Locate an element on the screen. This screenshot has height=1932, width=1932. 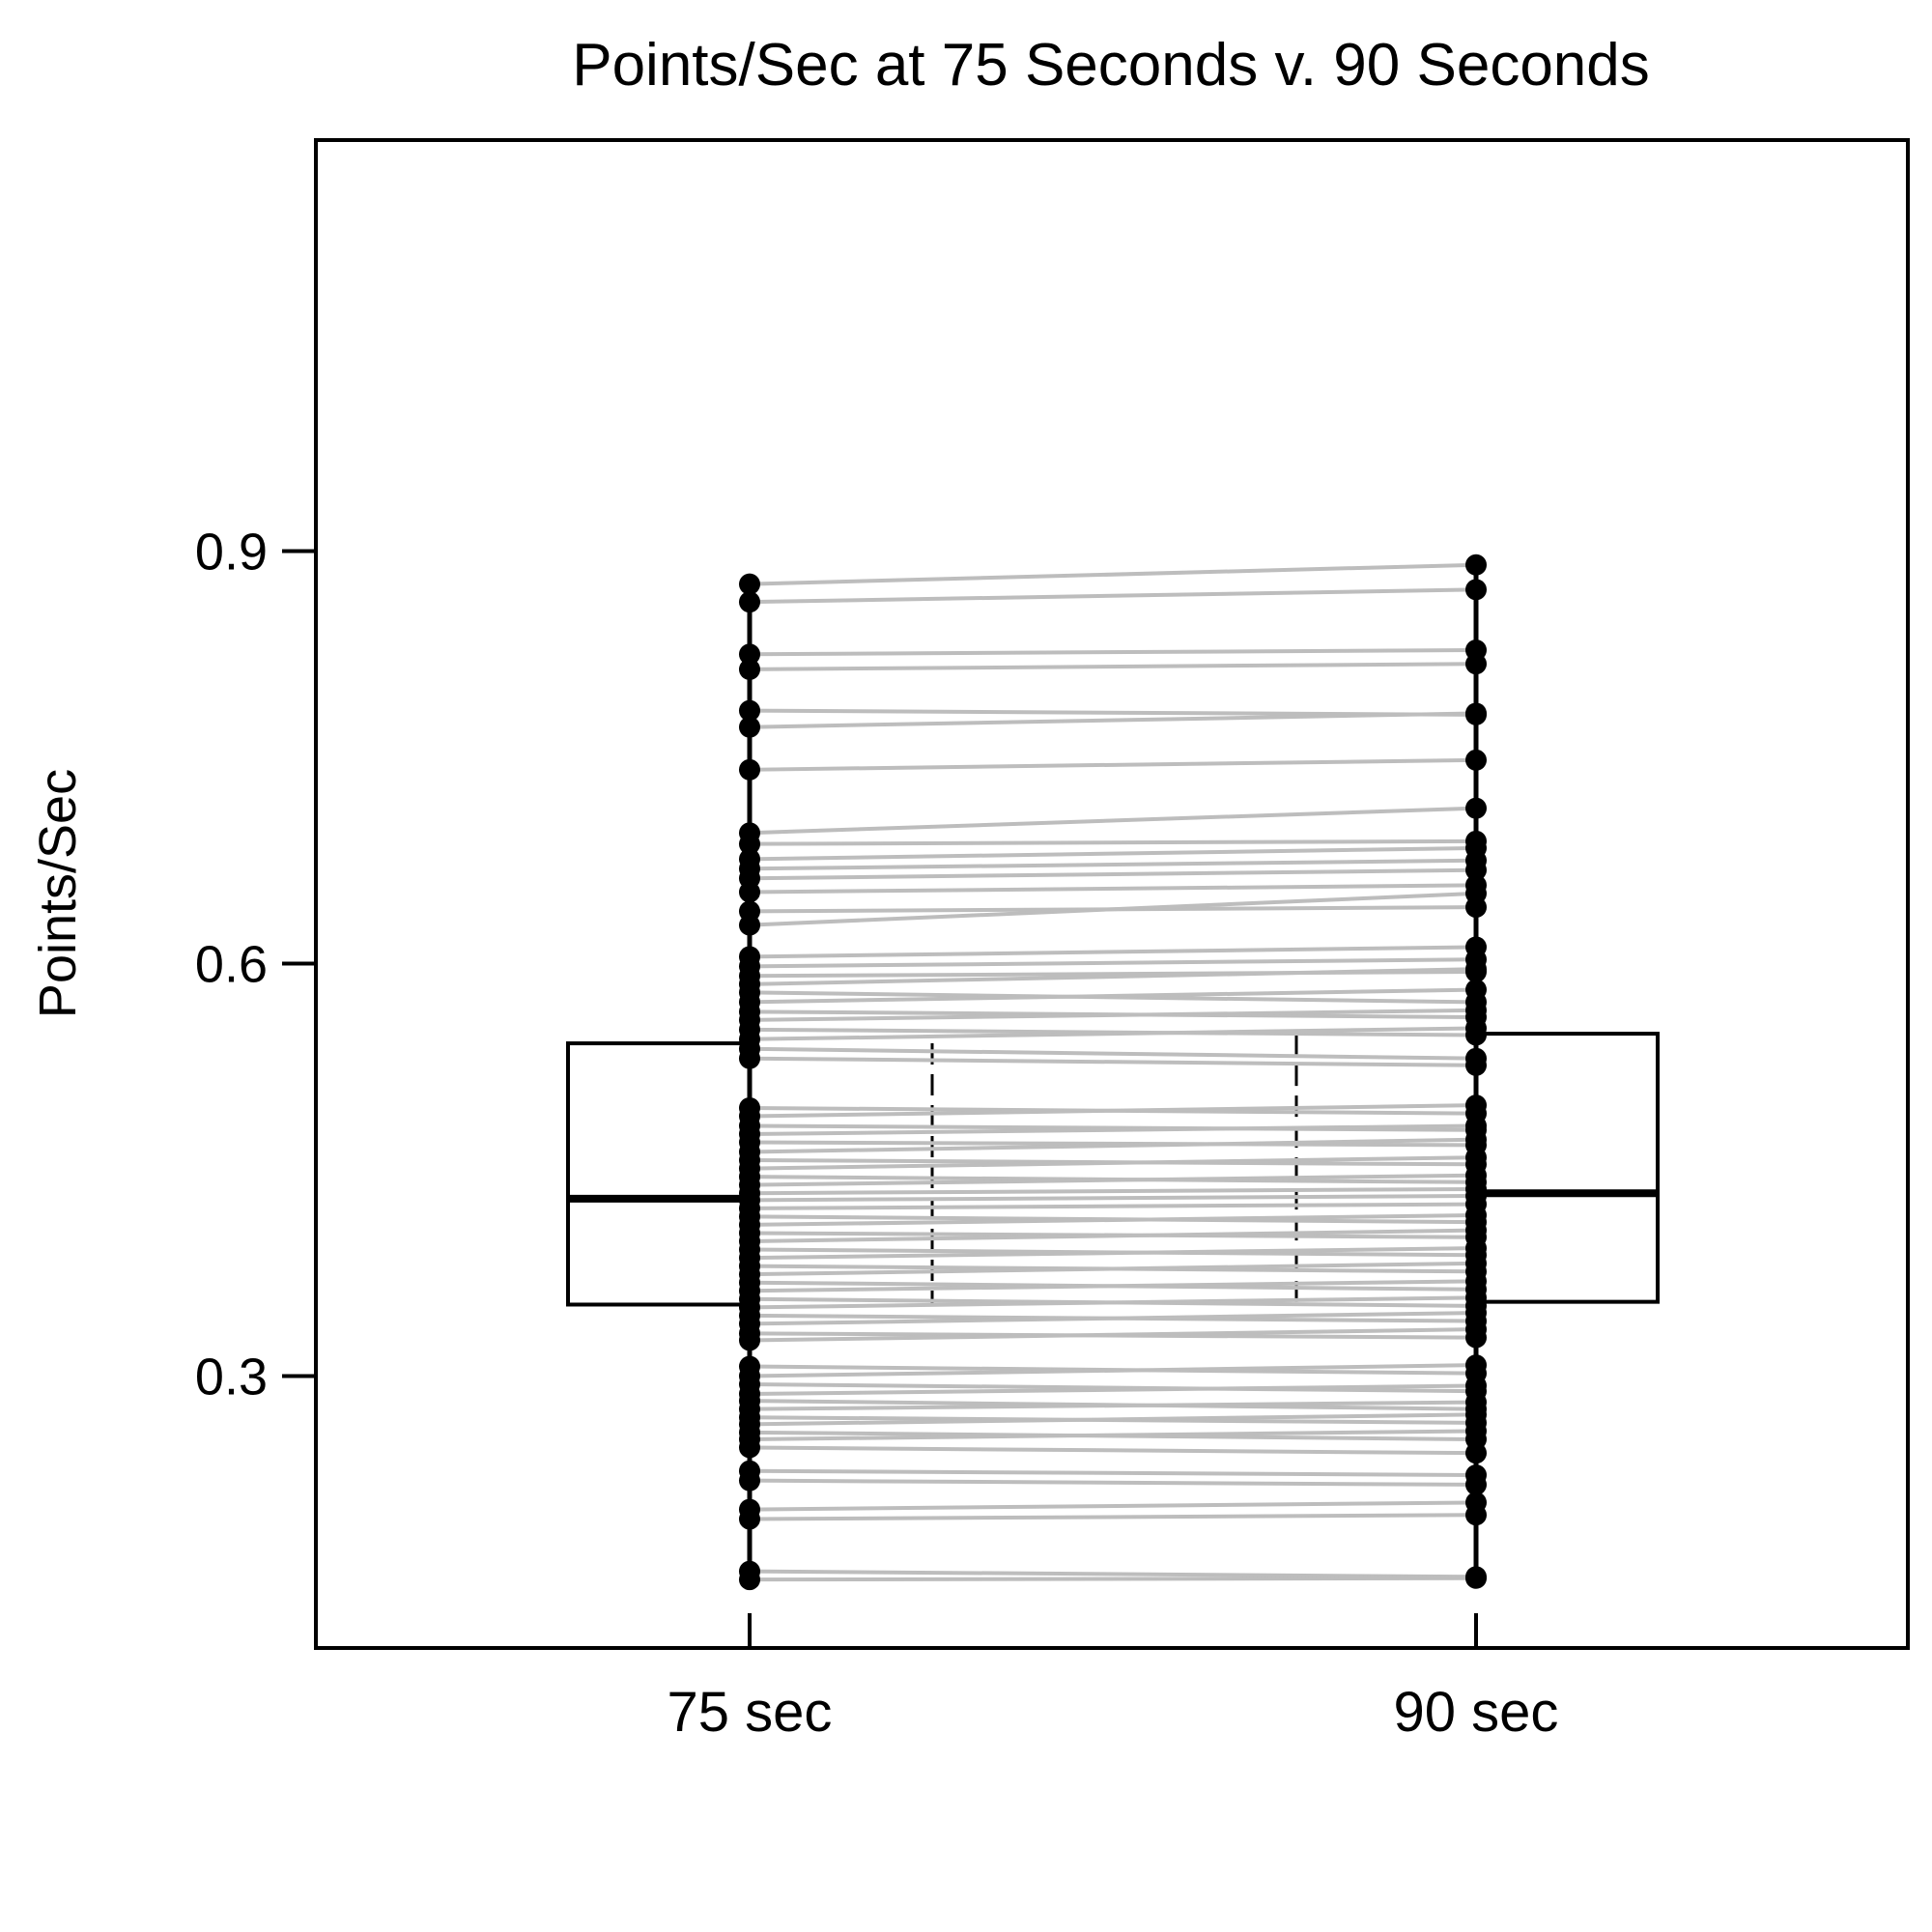
x-category-label: 75 sec is located at coordinates (750, 1712).